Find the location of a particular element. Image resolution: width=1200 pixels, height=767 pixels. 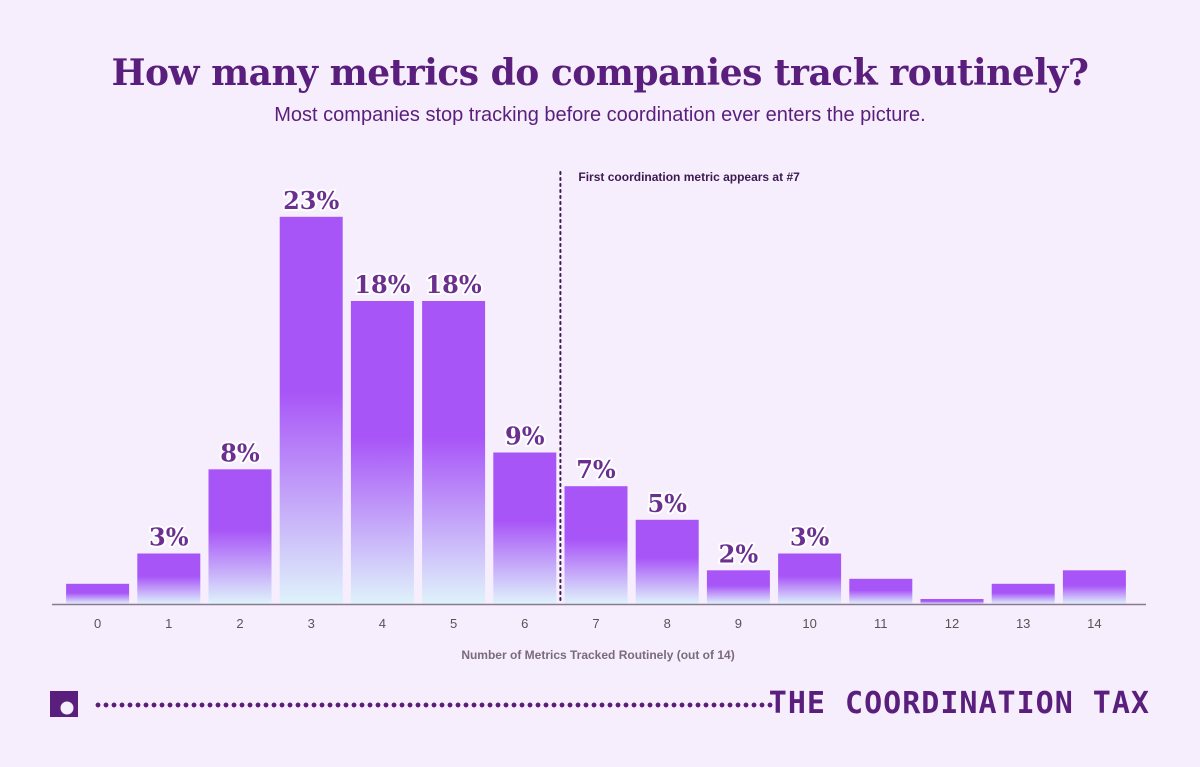

footer-dotted-divider is located at coordinates (434, 705).